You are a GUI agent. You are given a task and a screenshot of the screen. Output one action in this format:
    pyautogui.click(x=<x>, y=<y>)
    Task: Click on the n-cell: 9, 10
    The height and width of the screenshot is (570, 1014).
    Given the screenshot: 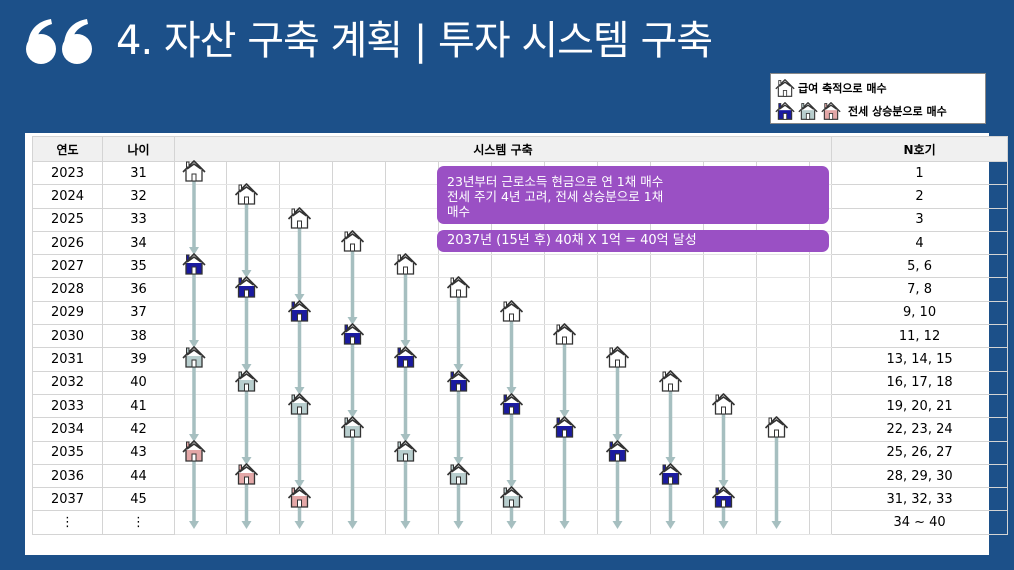 What is the action you would take?
    pyautogui.click(x=920, y=313)
    